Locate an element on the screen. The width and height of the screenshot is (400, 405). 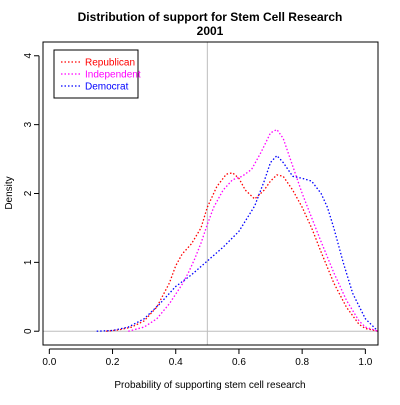
x-tick-label: 0.0 is located at coordinates (49, 362).